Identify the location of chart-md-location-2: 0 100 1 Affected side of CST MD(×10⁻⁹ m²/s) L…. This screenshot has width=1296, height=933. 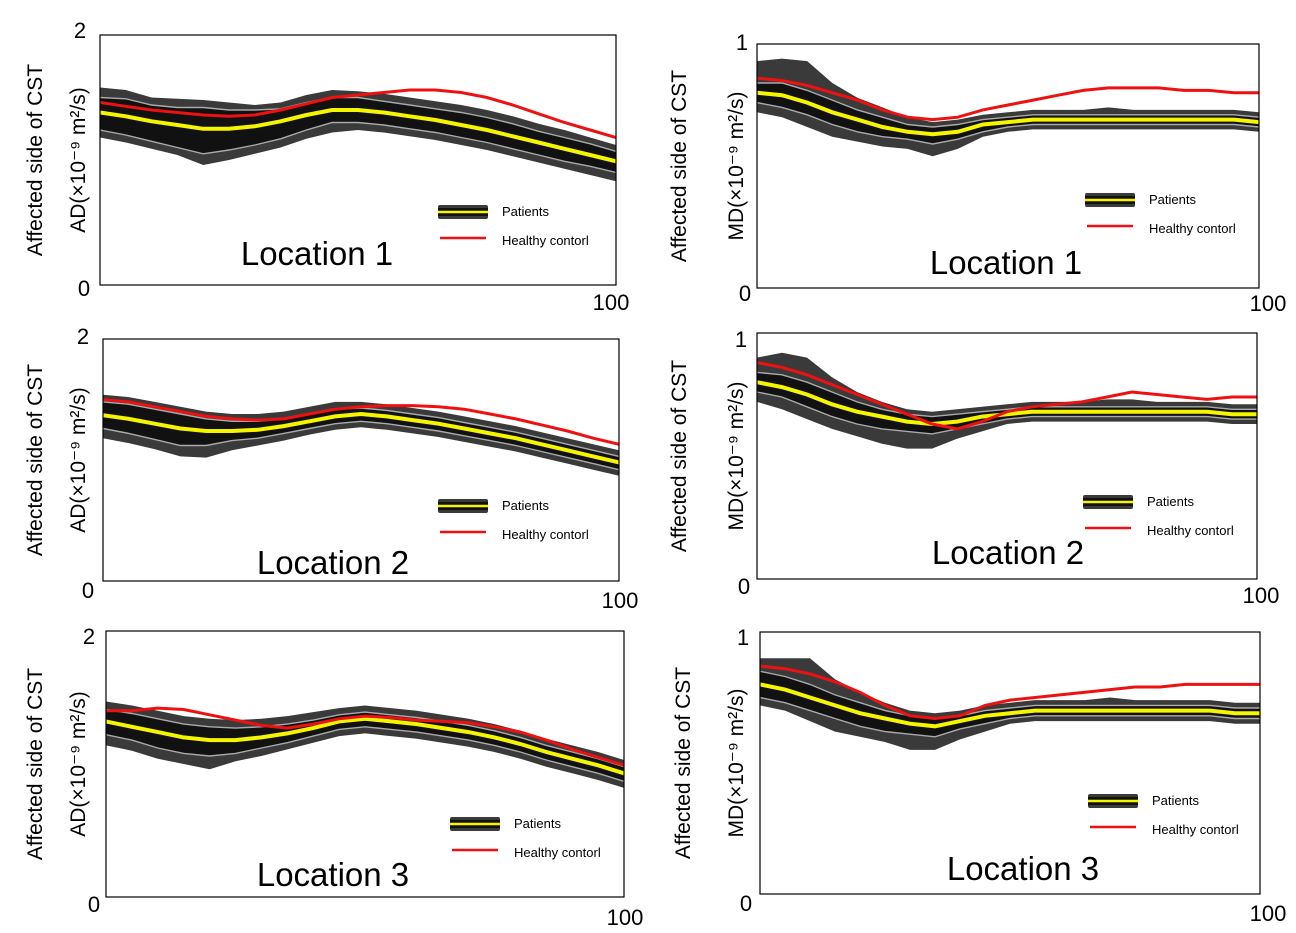
(973, 467).